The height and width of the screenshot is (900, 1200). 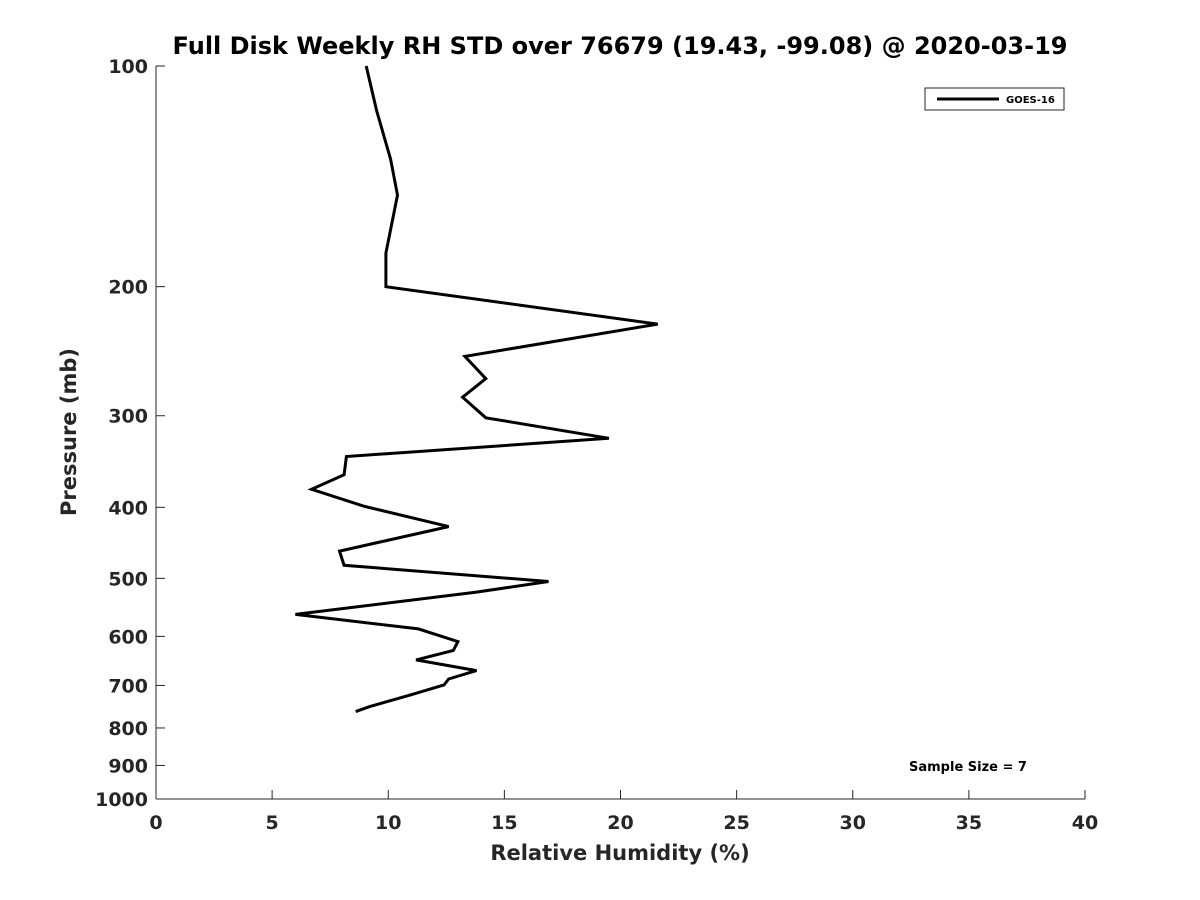 What do you see at coordinates (128, 729) in the screenshot?
I see `y-tick-label: 800` at bounding box center [128, 729].